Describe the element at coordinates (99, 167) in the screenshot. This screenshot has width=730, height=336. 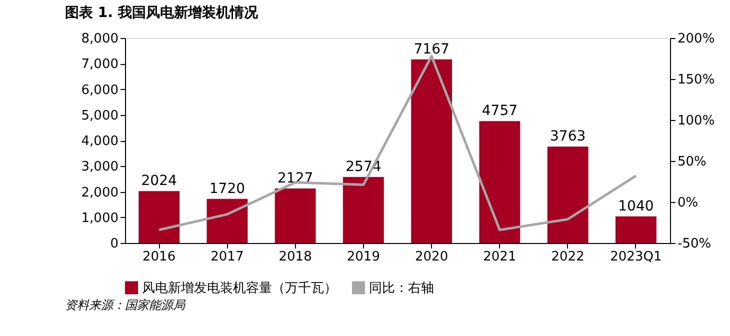
I see `y-tick-label: 3,000` at that location.